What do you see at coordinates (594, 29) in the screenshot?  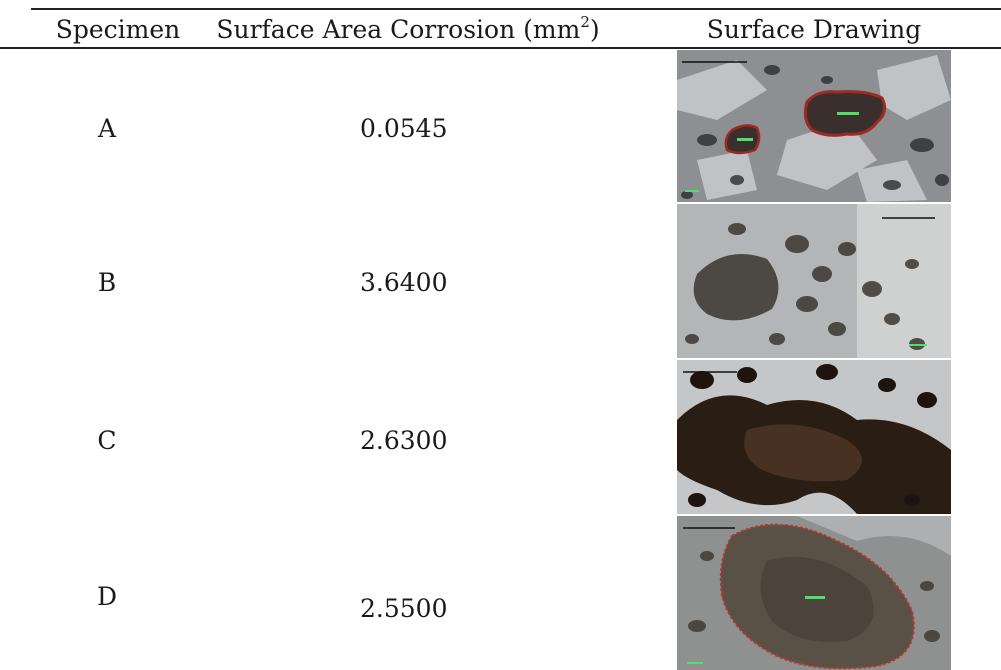 I see `header-surface-area-close: )` at bounding box center [594, 29].